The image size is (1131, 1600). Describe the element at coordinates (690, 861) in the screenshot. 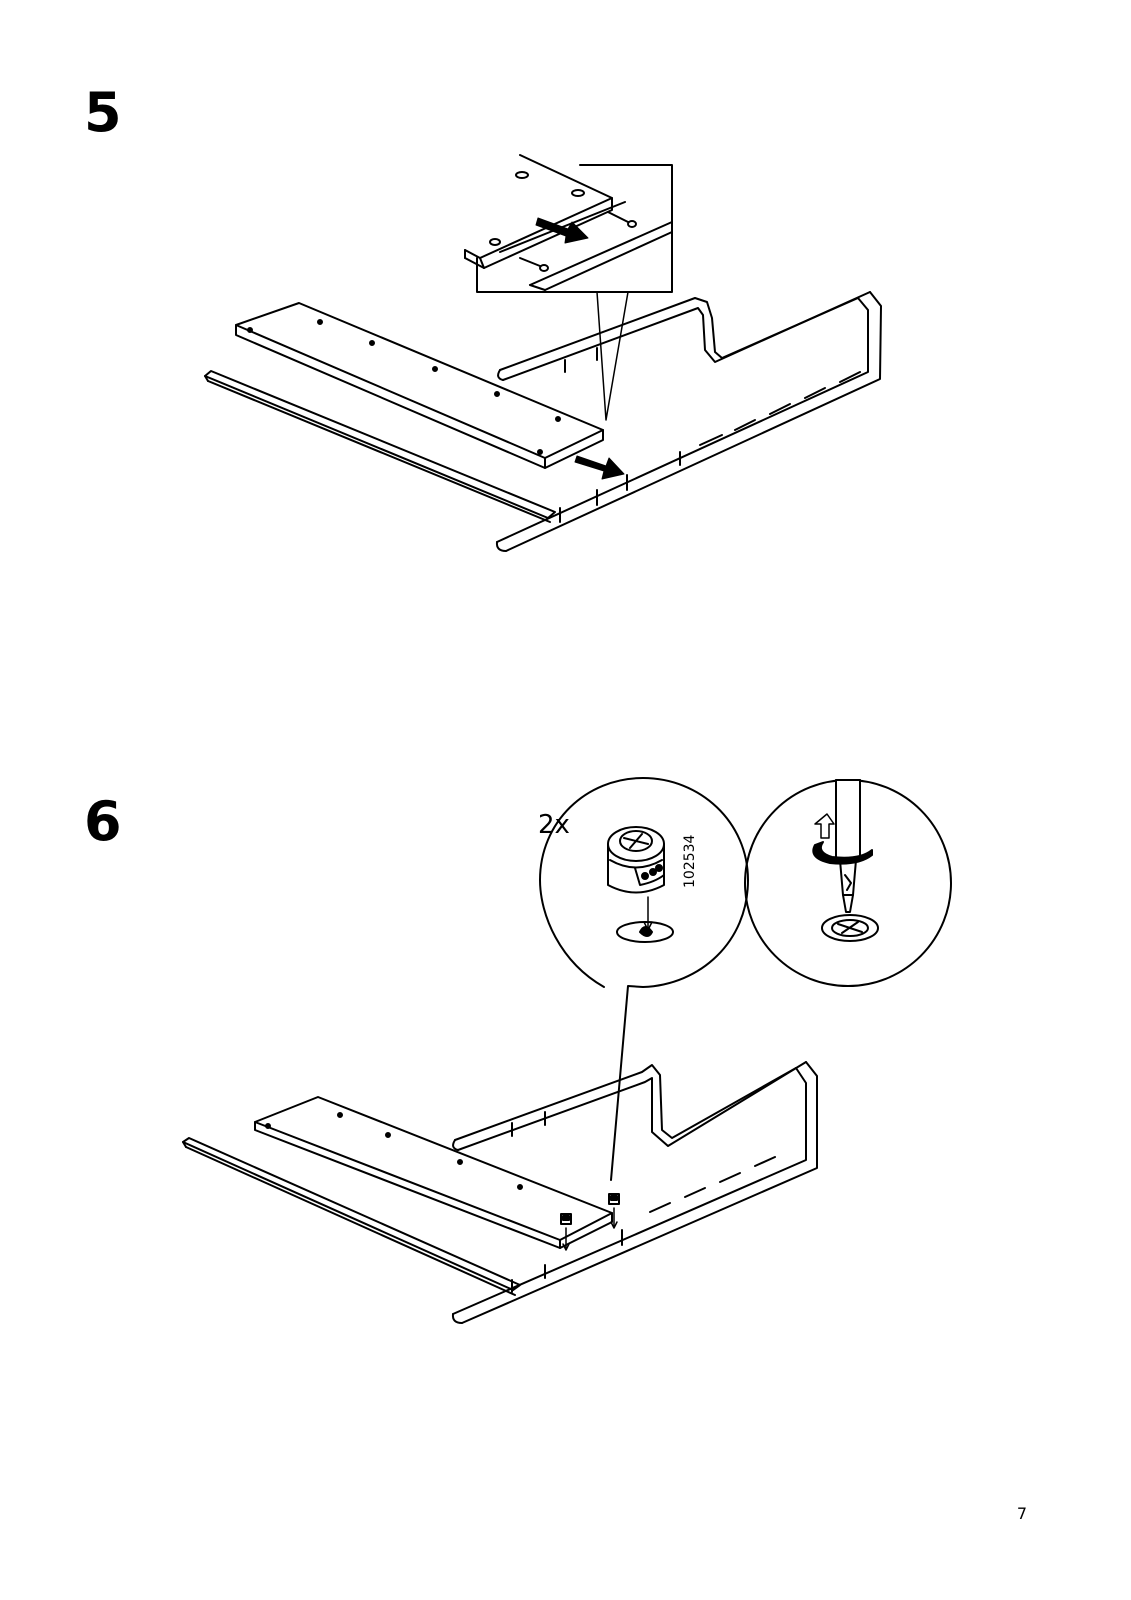

I see `part-number-label: 102534` at that location.